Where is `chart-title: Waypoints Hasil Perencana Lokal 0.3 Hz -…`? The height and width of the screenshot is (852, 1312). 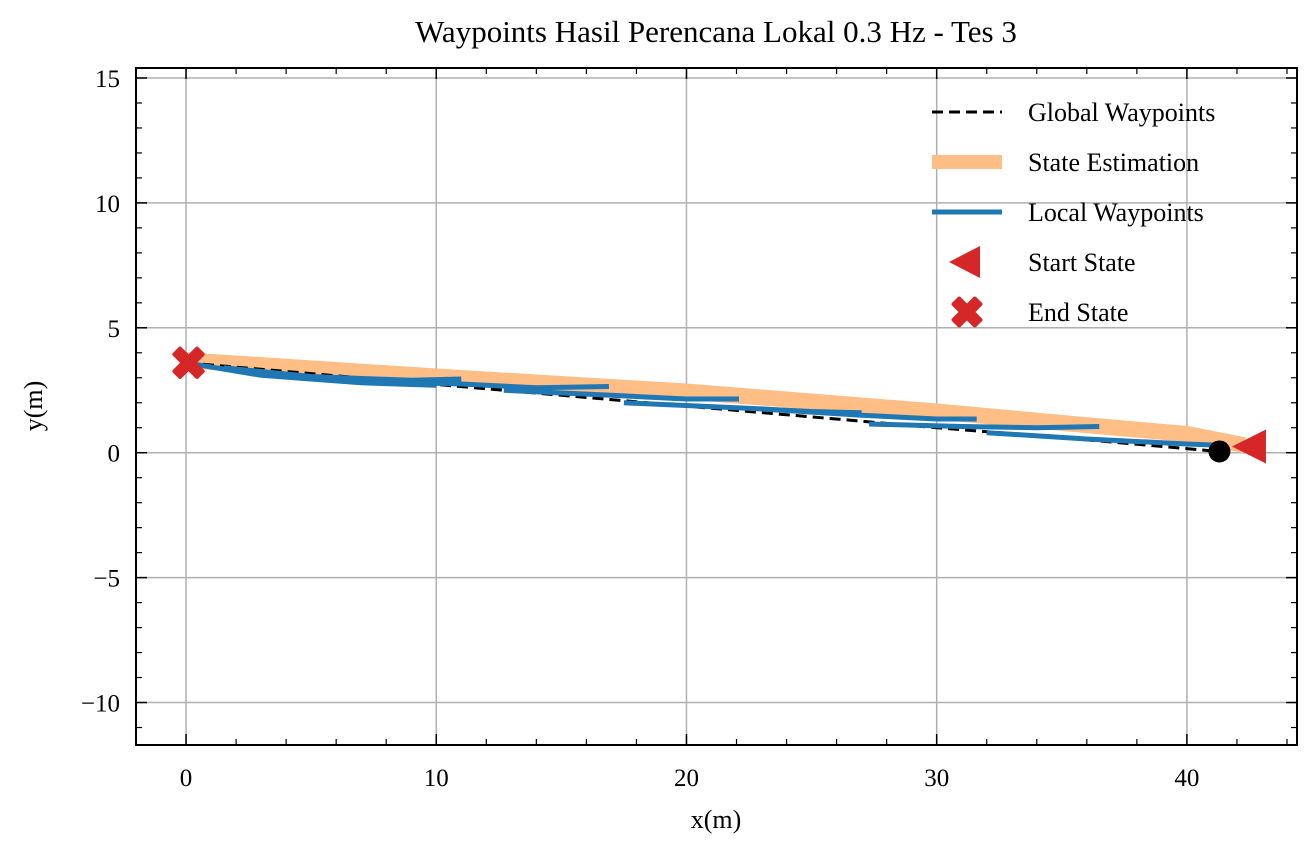
chart-title: Waypoints Hasil Perencana Lokal 0.3 Hz -… is located at coordinates (716, 31).